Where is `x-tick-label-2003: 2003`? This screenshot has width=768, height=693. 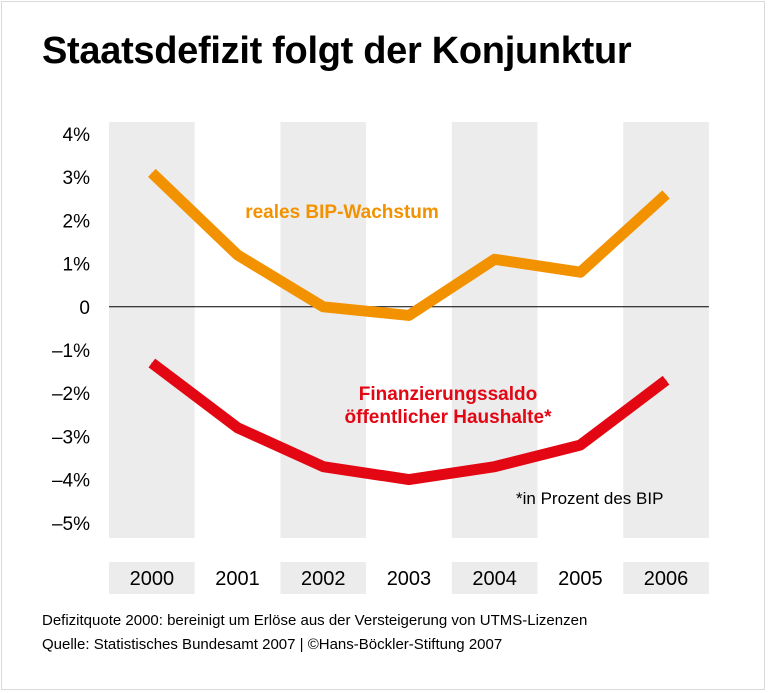 x-tick-label-2003: 2003 is located at coordinates (409, 579).